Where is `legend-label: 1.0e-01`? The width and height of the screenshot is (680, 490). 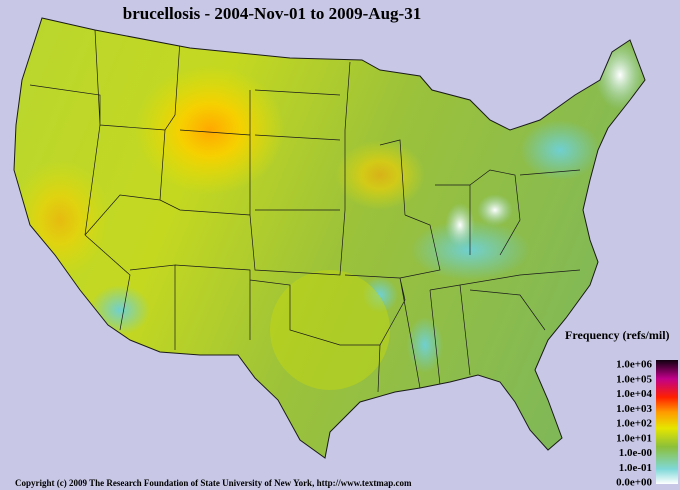
legend-label: 1.0e-01 is located at coordinates (635, 468).